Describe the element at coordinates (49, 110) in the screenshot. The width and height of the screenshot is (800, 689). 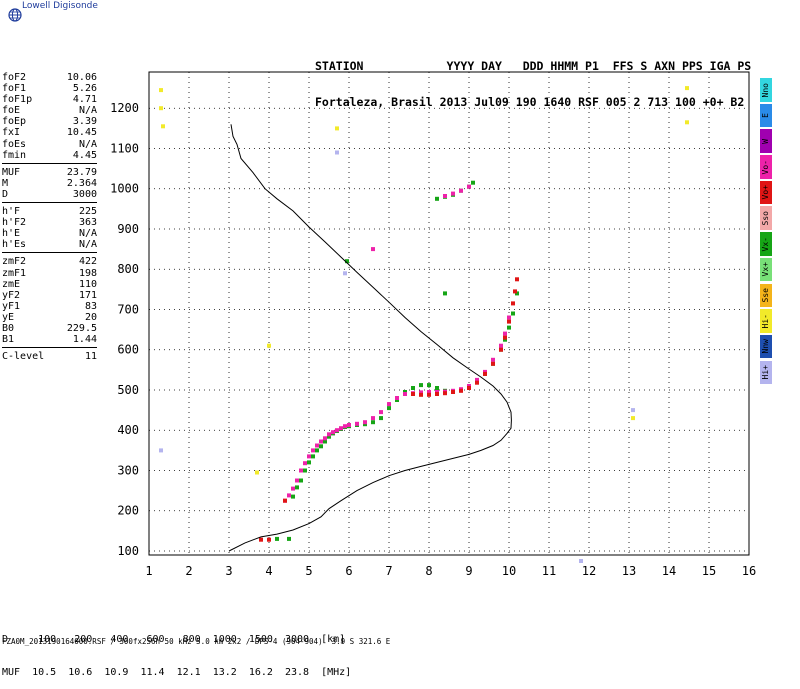
I see `param-row: foE N/A` at that location.